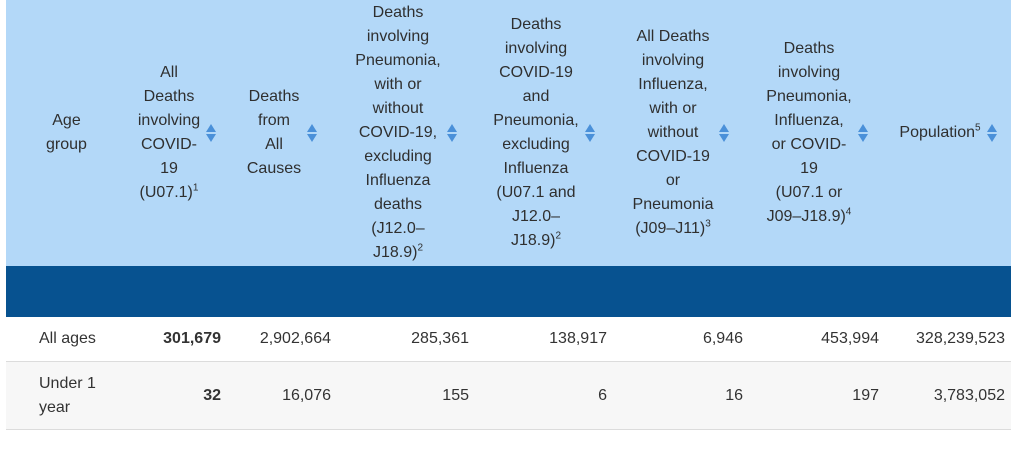 This screenshot has width=1018, height=450. What do you see at coordinates (66, 144) in the screenshot?
I see `header-label-line: group` at bounding box center [66, 144].